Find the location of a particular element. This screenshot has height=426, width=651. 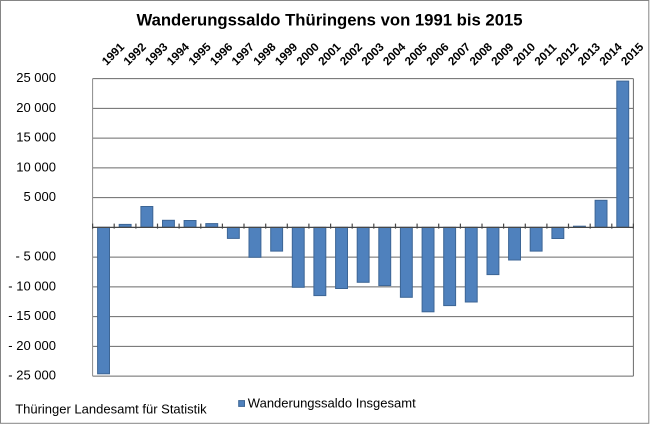

svg-text: - 20 000 is located at coordinates (32, 345).